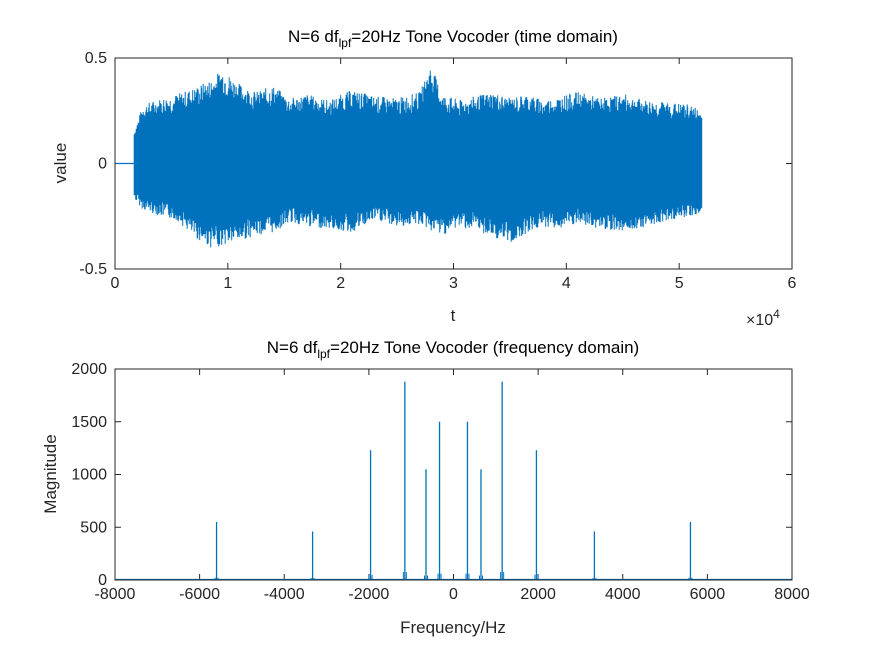 This screenshot has height=656, width=875. What do you see at coordinates (89, 369) in the screenshot?
I see `frequency-domain-ytick-label: 2000` at bounding box center [89, 369].